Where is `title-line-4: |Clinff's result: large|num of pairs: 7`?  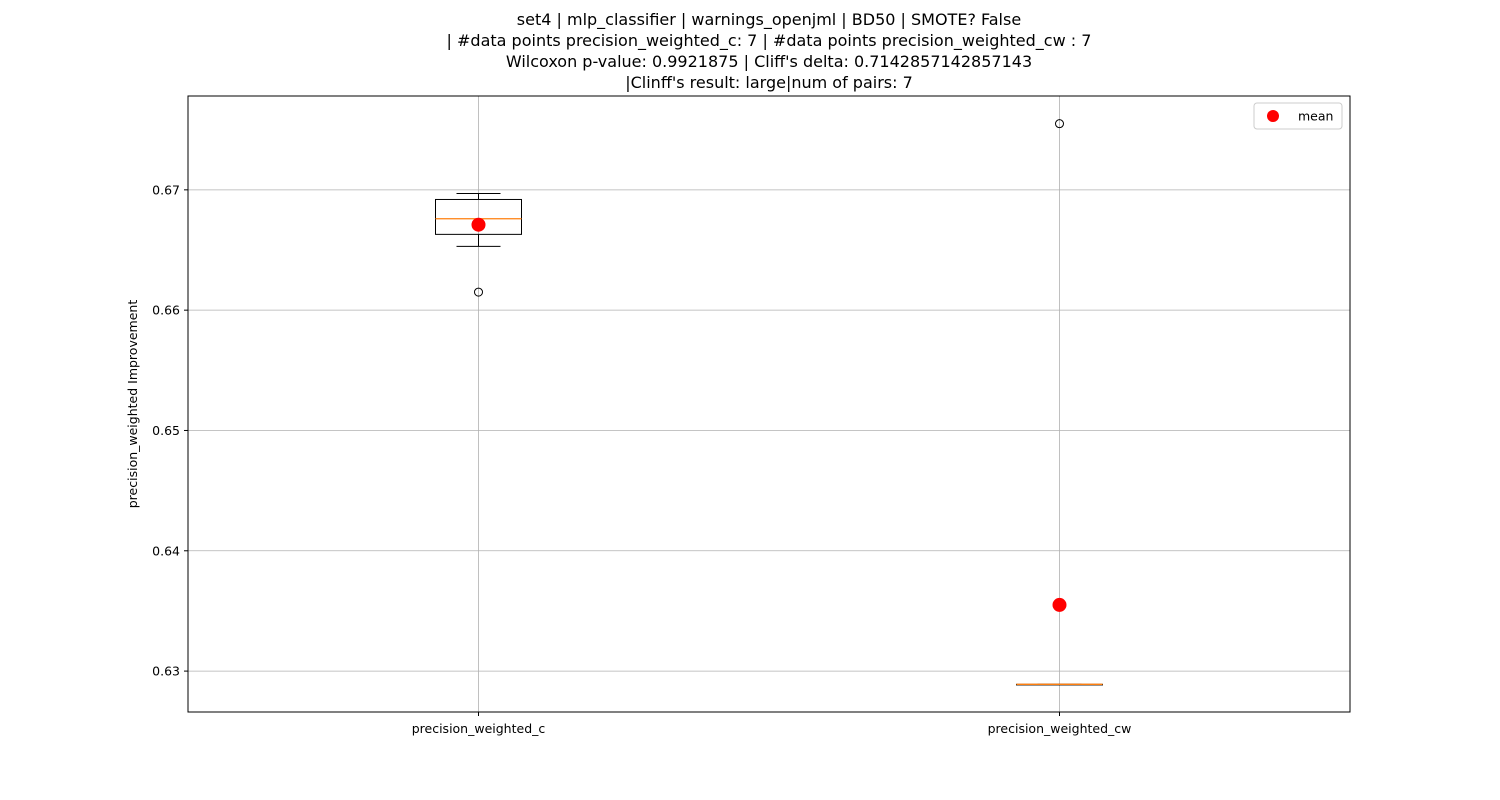
title-line-4: |Clinff's result: large|num of pairs: 7 is located at coordinates (769, 82).